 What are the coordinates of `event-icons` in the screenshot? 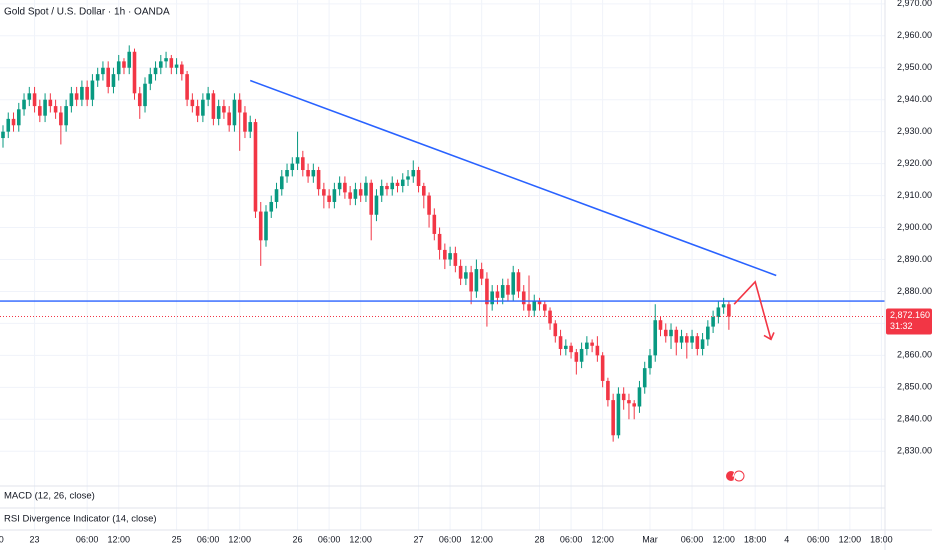 It's located at (735, 476).